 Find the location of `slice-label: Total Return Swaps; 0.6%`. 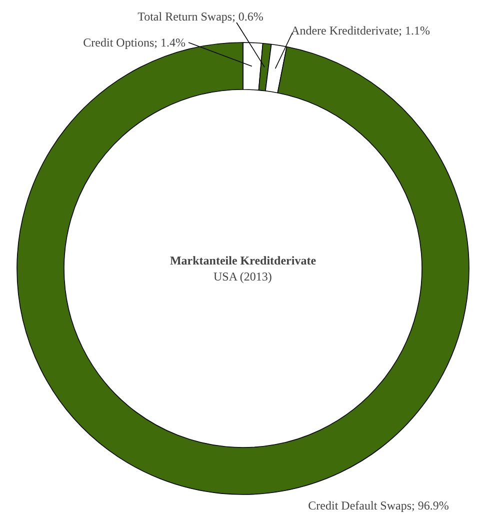

slice-label: Total Return Swaps; 0.6% is located at coordinates (201, 17).